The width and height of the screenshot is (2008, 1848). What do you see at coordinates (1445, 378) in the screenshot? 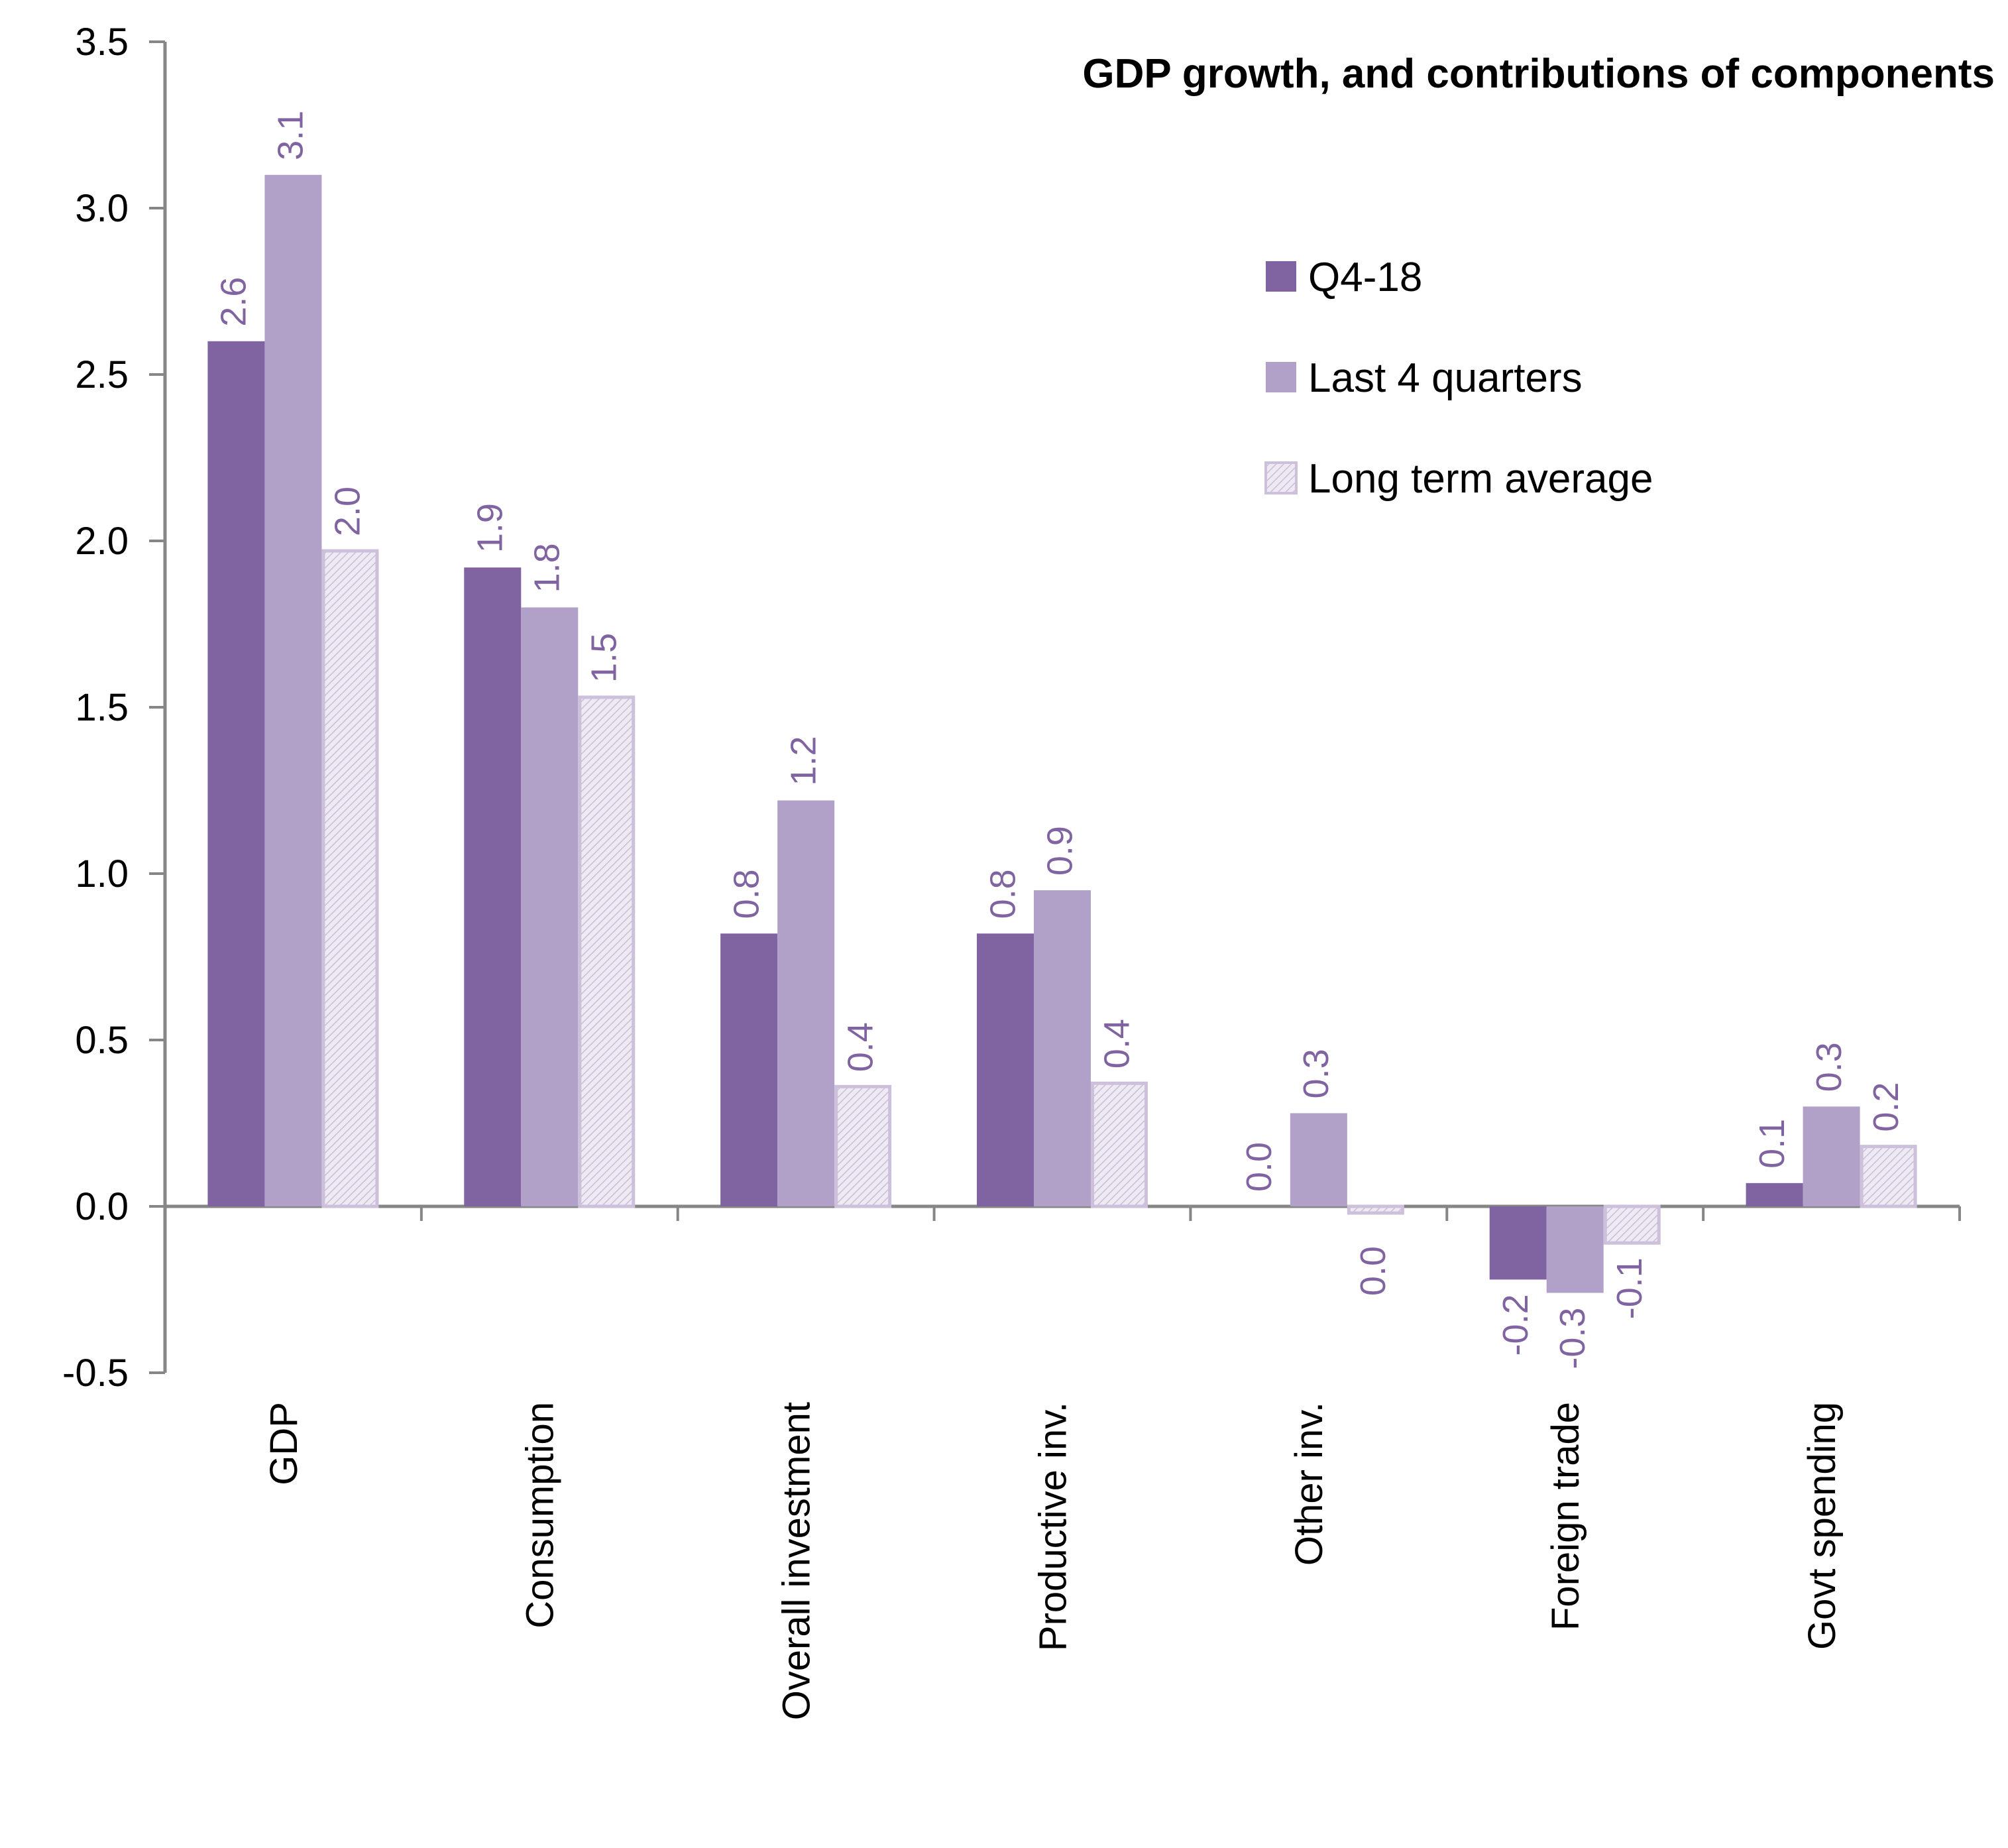
I see `legend-label: Last 4 quarters` at bounding box center [1445, 378].